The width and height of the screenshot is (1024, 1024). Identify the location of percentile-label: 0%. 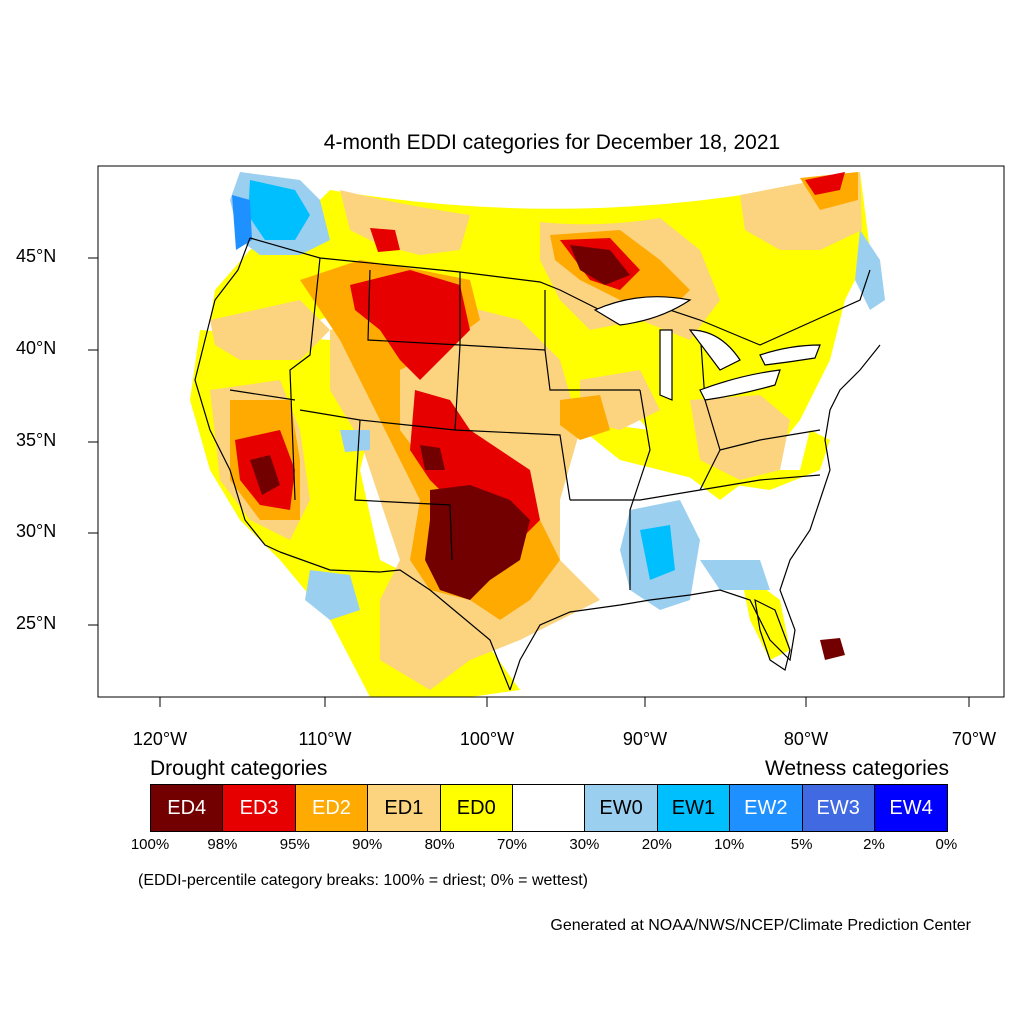
(946, 844).